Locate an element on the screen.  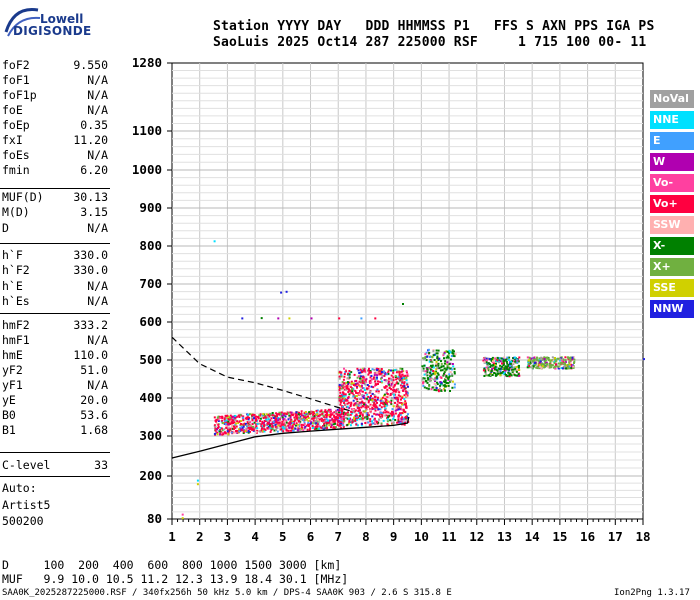
y-tick-label: 1280 is located at coordinates (146, 62).